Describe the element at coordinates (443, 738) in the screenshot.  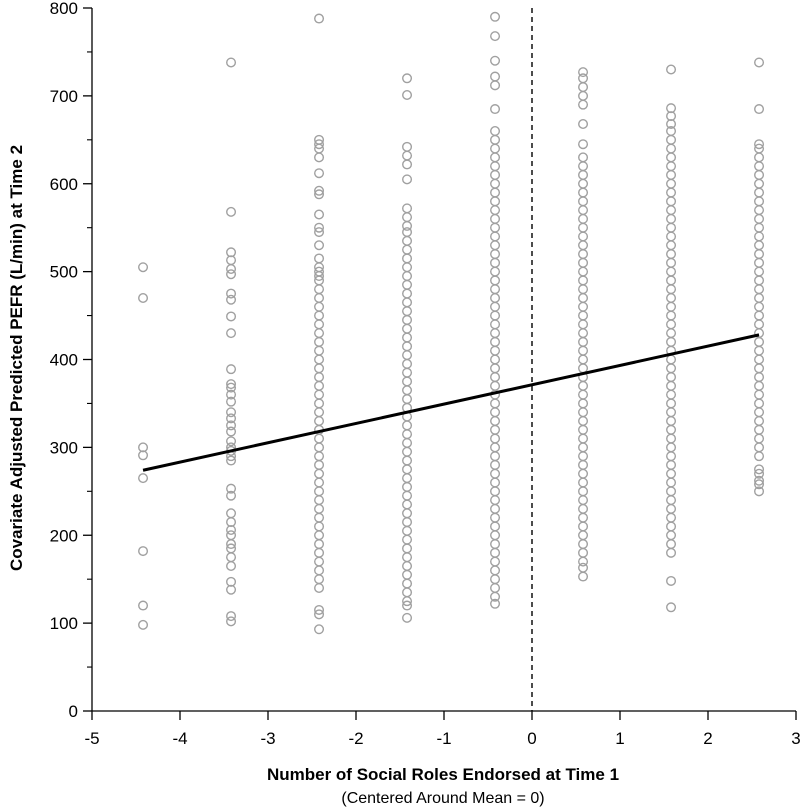
I see `x-tick-label: -1` at that location.